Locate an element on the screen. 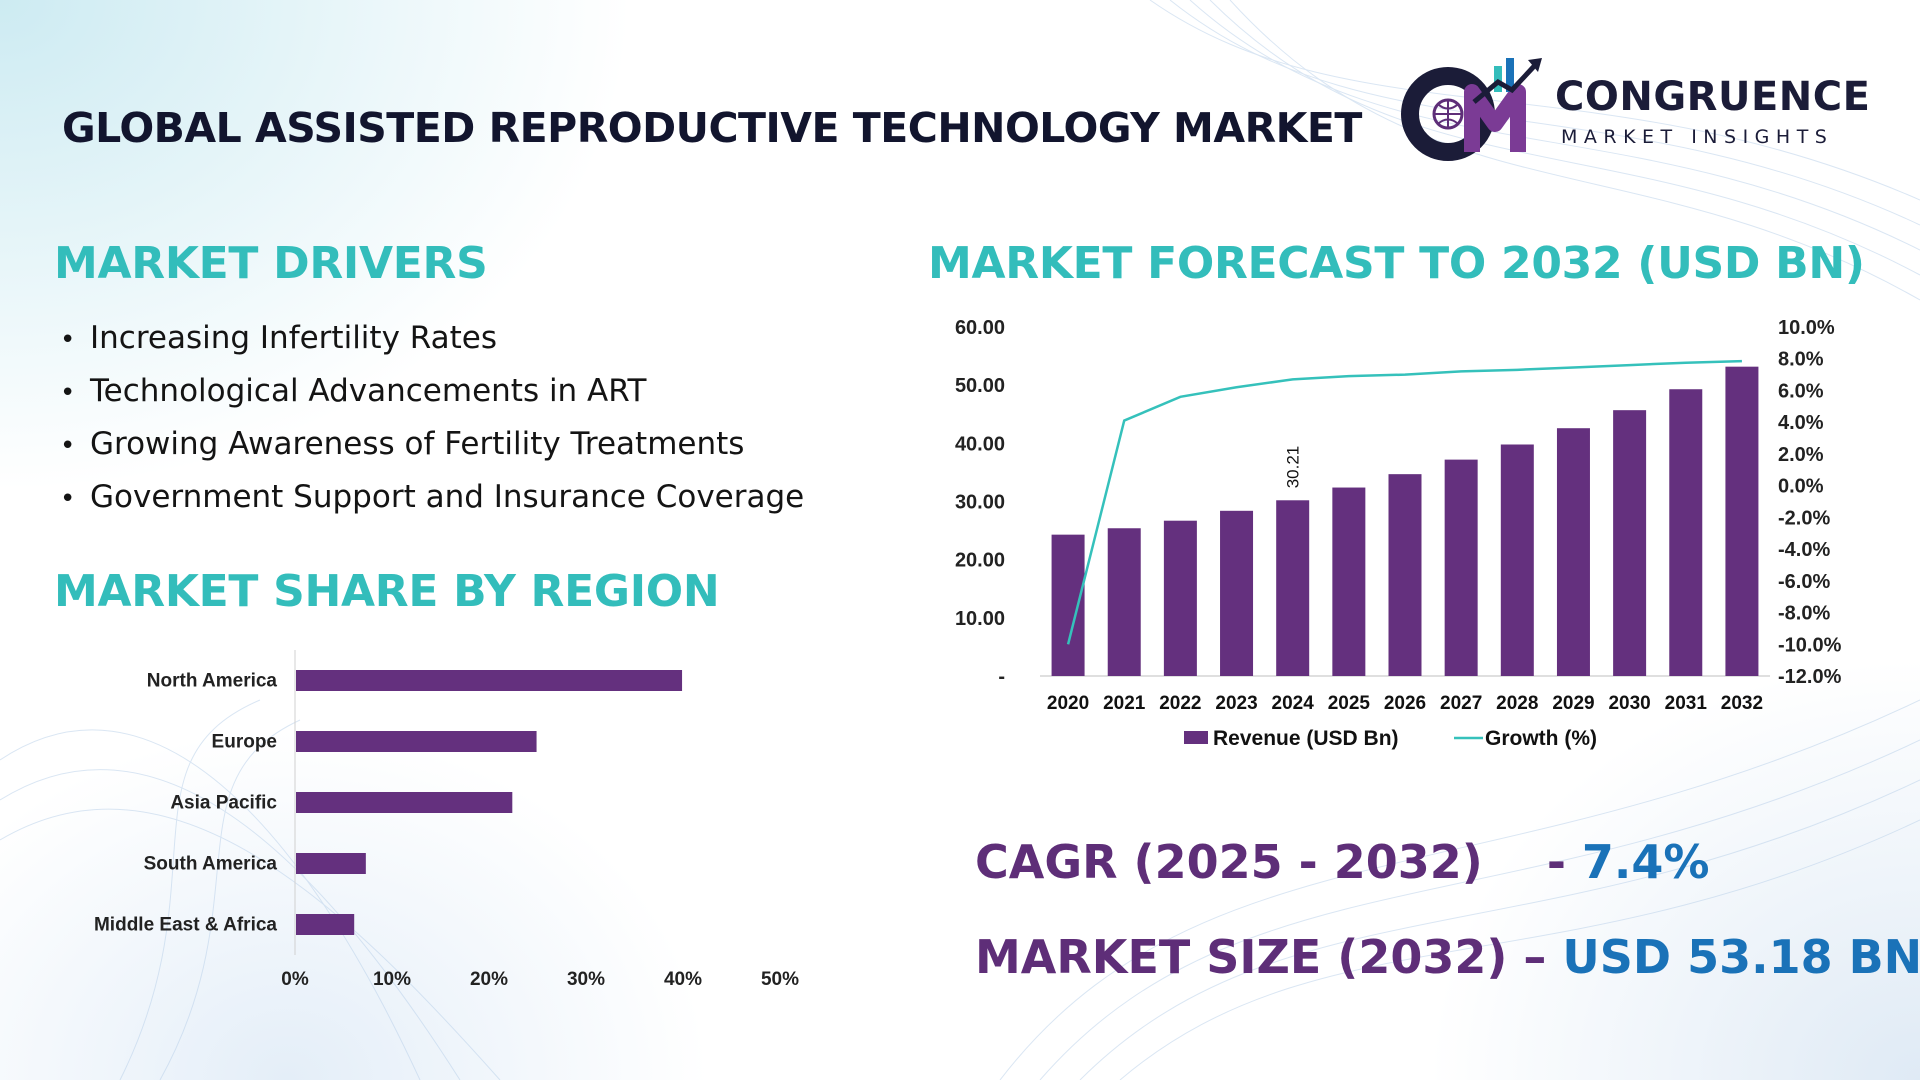  driver-text: Increasing Infertility Rates is located at coordinates (294, 338).